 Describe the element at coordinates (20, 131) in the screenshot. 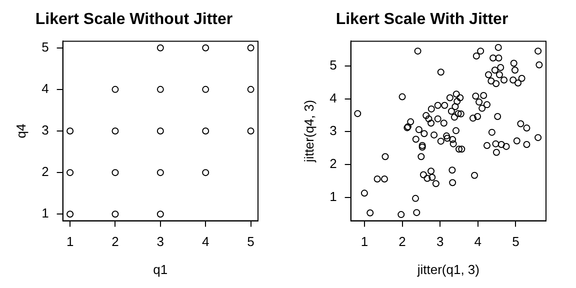

I see `y-axis-title: q4` at that location.